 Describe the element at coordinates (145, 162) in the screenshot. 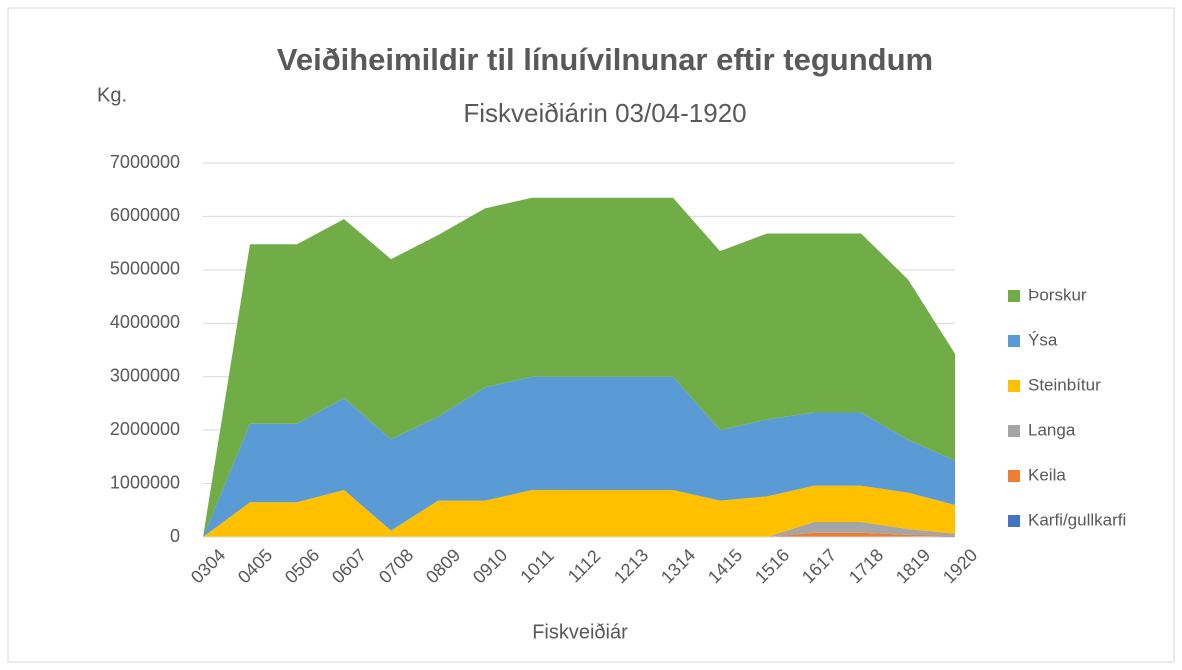

I see `y-tick-label: 7000000` at that location.